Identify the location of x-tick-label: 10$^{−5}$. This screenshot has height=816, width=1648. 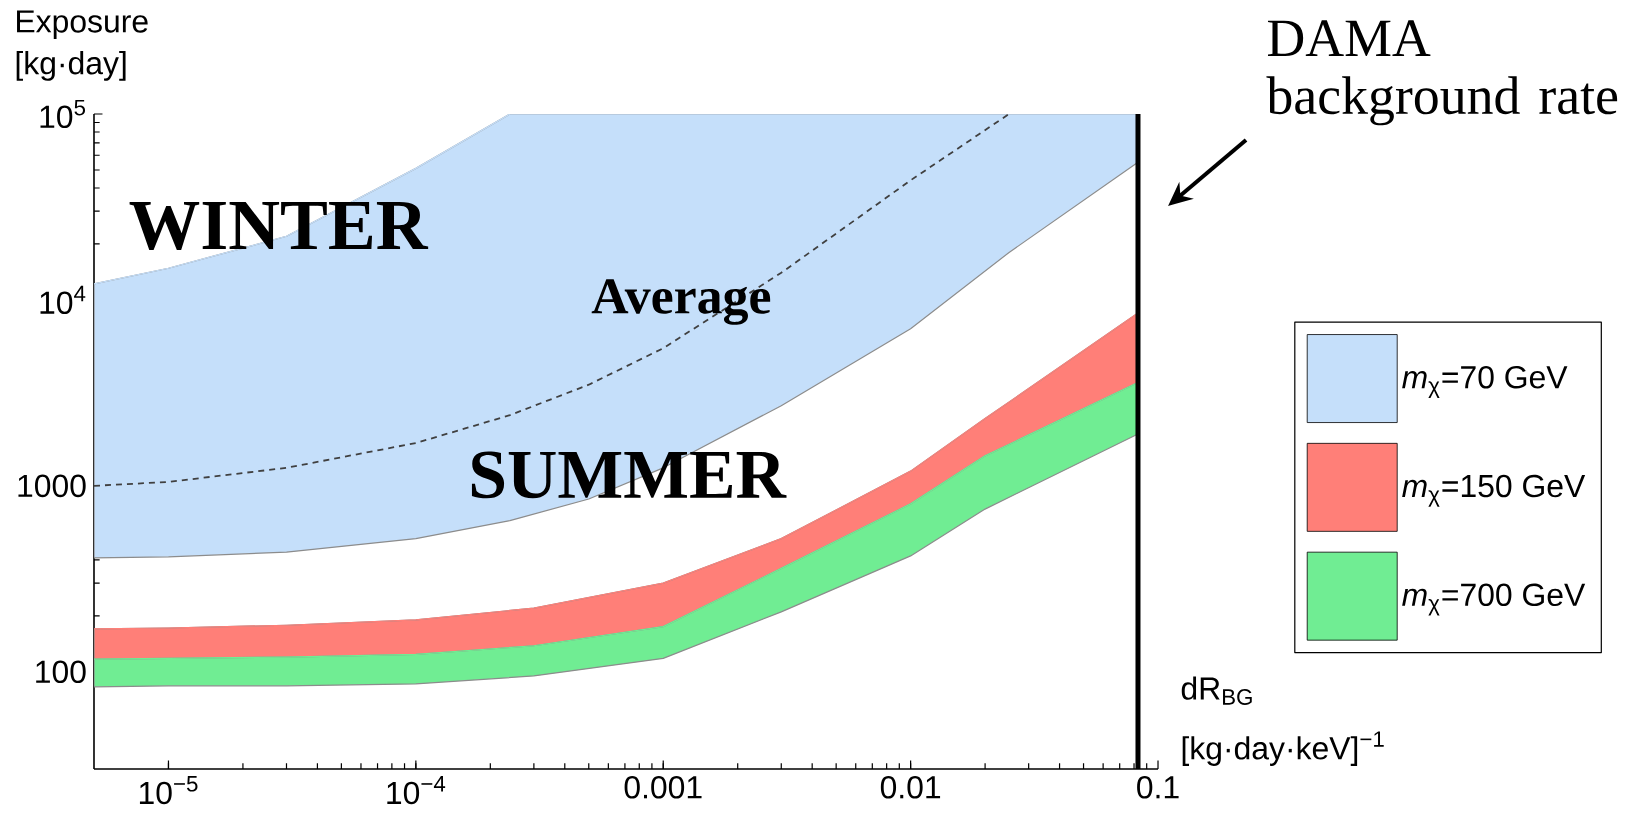
(168, 790).